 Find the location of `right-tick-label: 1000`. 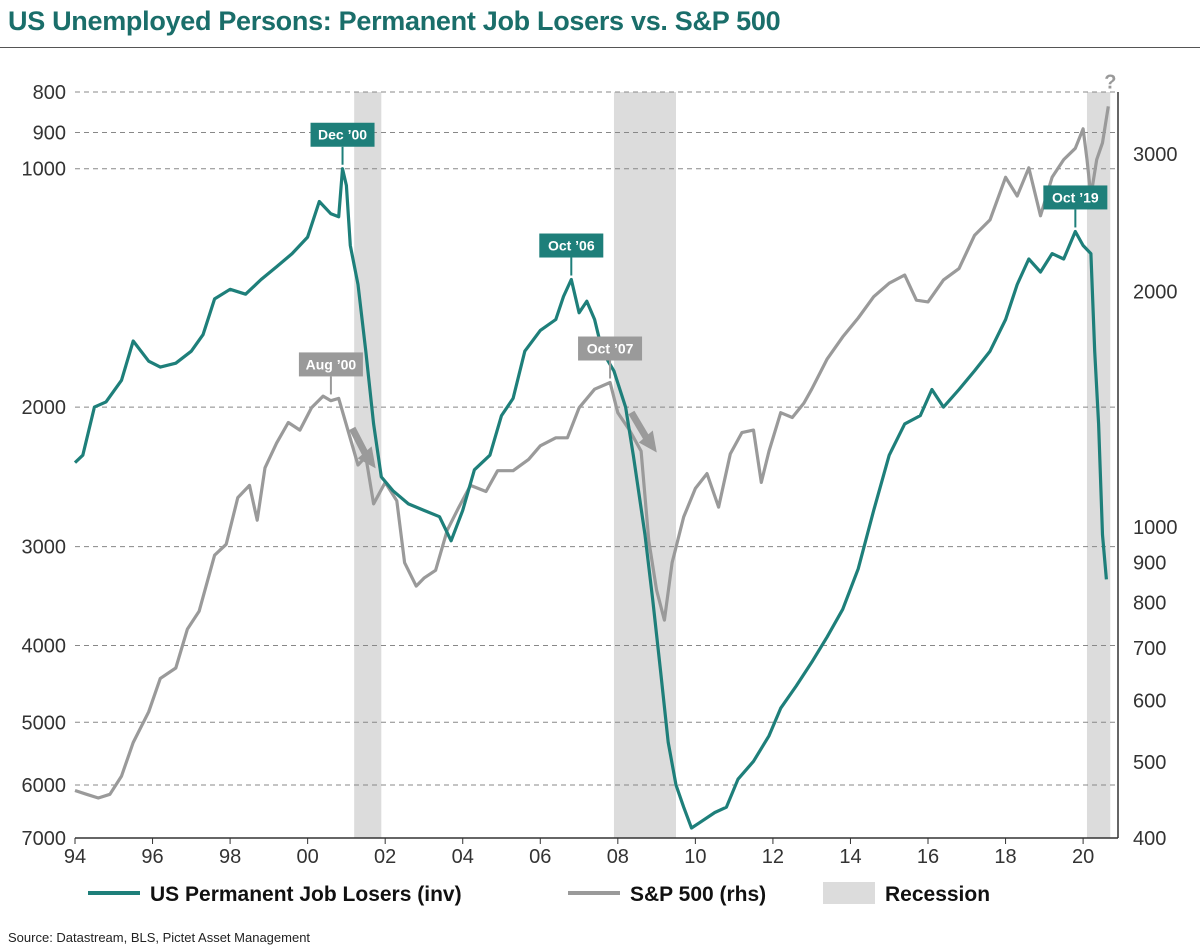

right-tick-label: 1000 is located at coordinates (1155, 528).